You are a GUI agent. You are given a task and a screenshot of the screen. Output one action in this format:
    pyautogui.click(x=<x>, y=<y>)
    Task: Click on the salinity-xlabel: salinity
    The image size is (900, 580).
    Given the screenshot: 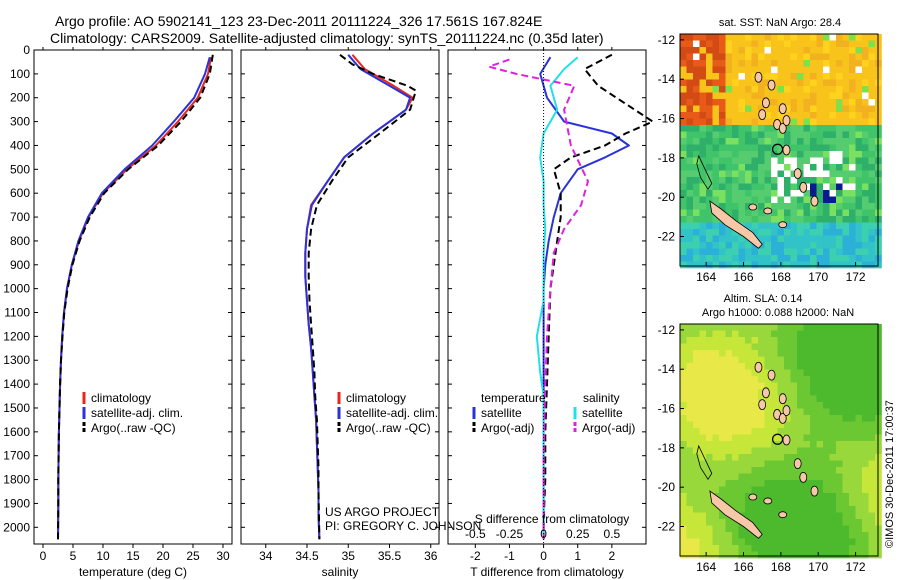 What is the action you would take?
    pyautogui.click(x=340, y=572)
    